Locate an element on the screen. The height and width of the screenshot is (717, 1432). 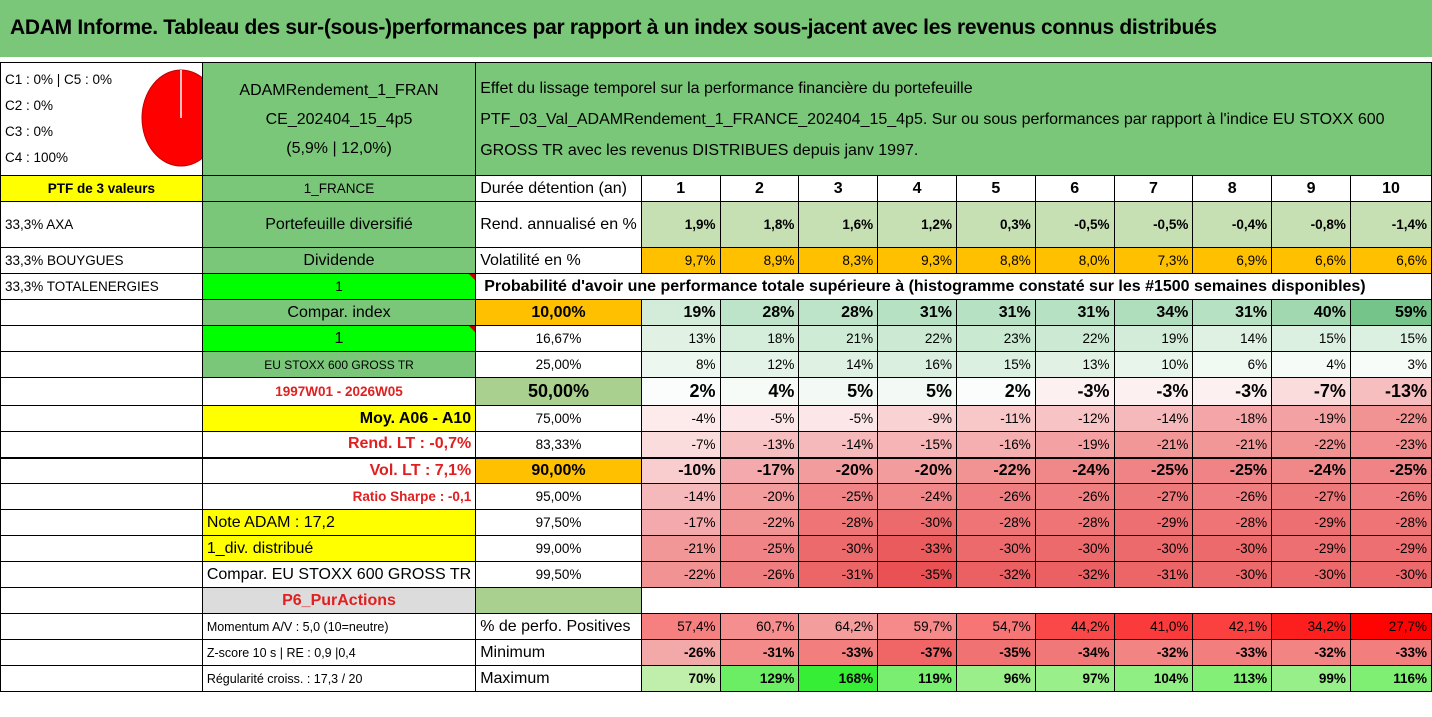
prob-cell: 4% is located at coordinates (759, 391).